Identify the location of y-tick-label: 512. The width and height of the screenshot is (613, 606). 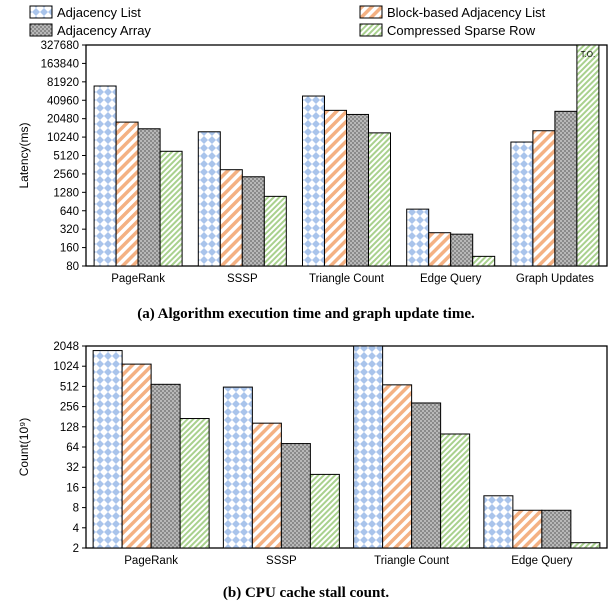
(69, 387).